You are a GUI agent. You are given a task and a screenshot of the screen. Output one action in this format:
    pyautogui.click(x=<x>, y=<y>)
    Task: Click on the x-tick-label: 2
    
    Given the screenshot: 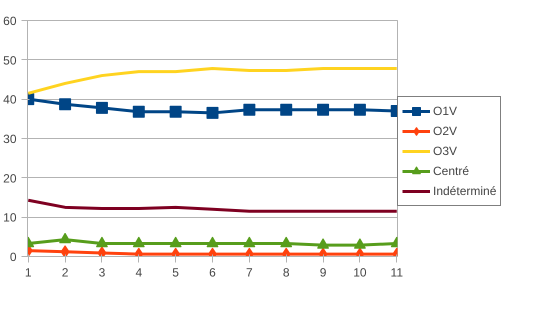 What is the action you would take?
    pyautogui.click(x=65, y=273)
    